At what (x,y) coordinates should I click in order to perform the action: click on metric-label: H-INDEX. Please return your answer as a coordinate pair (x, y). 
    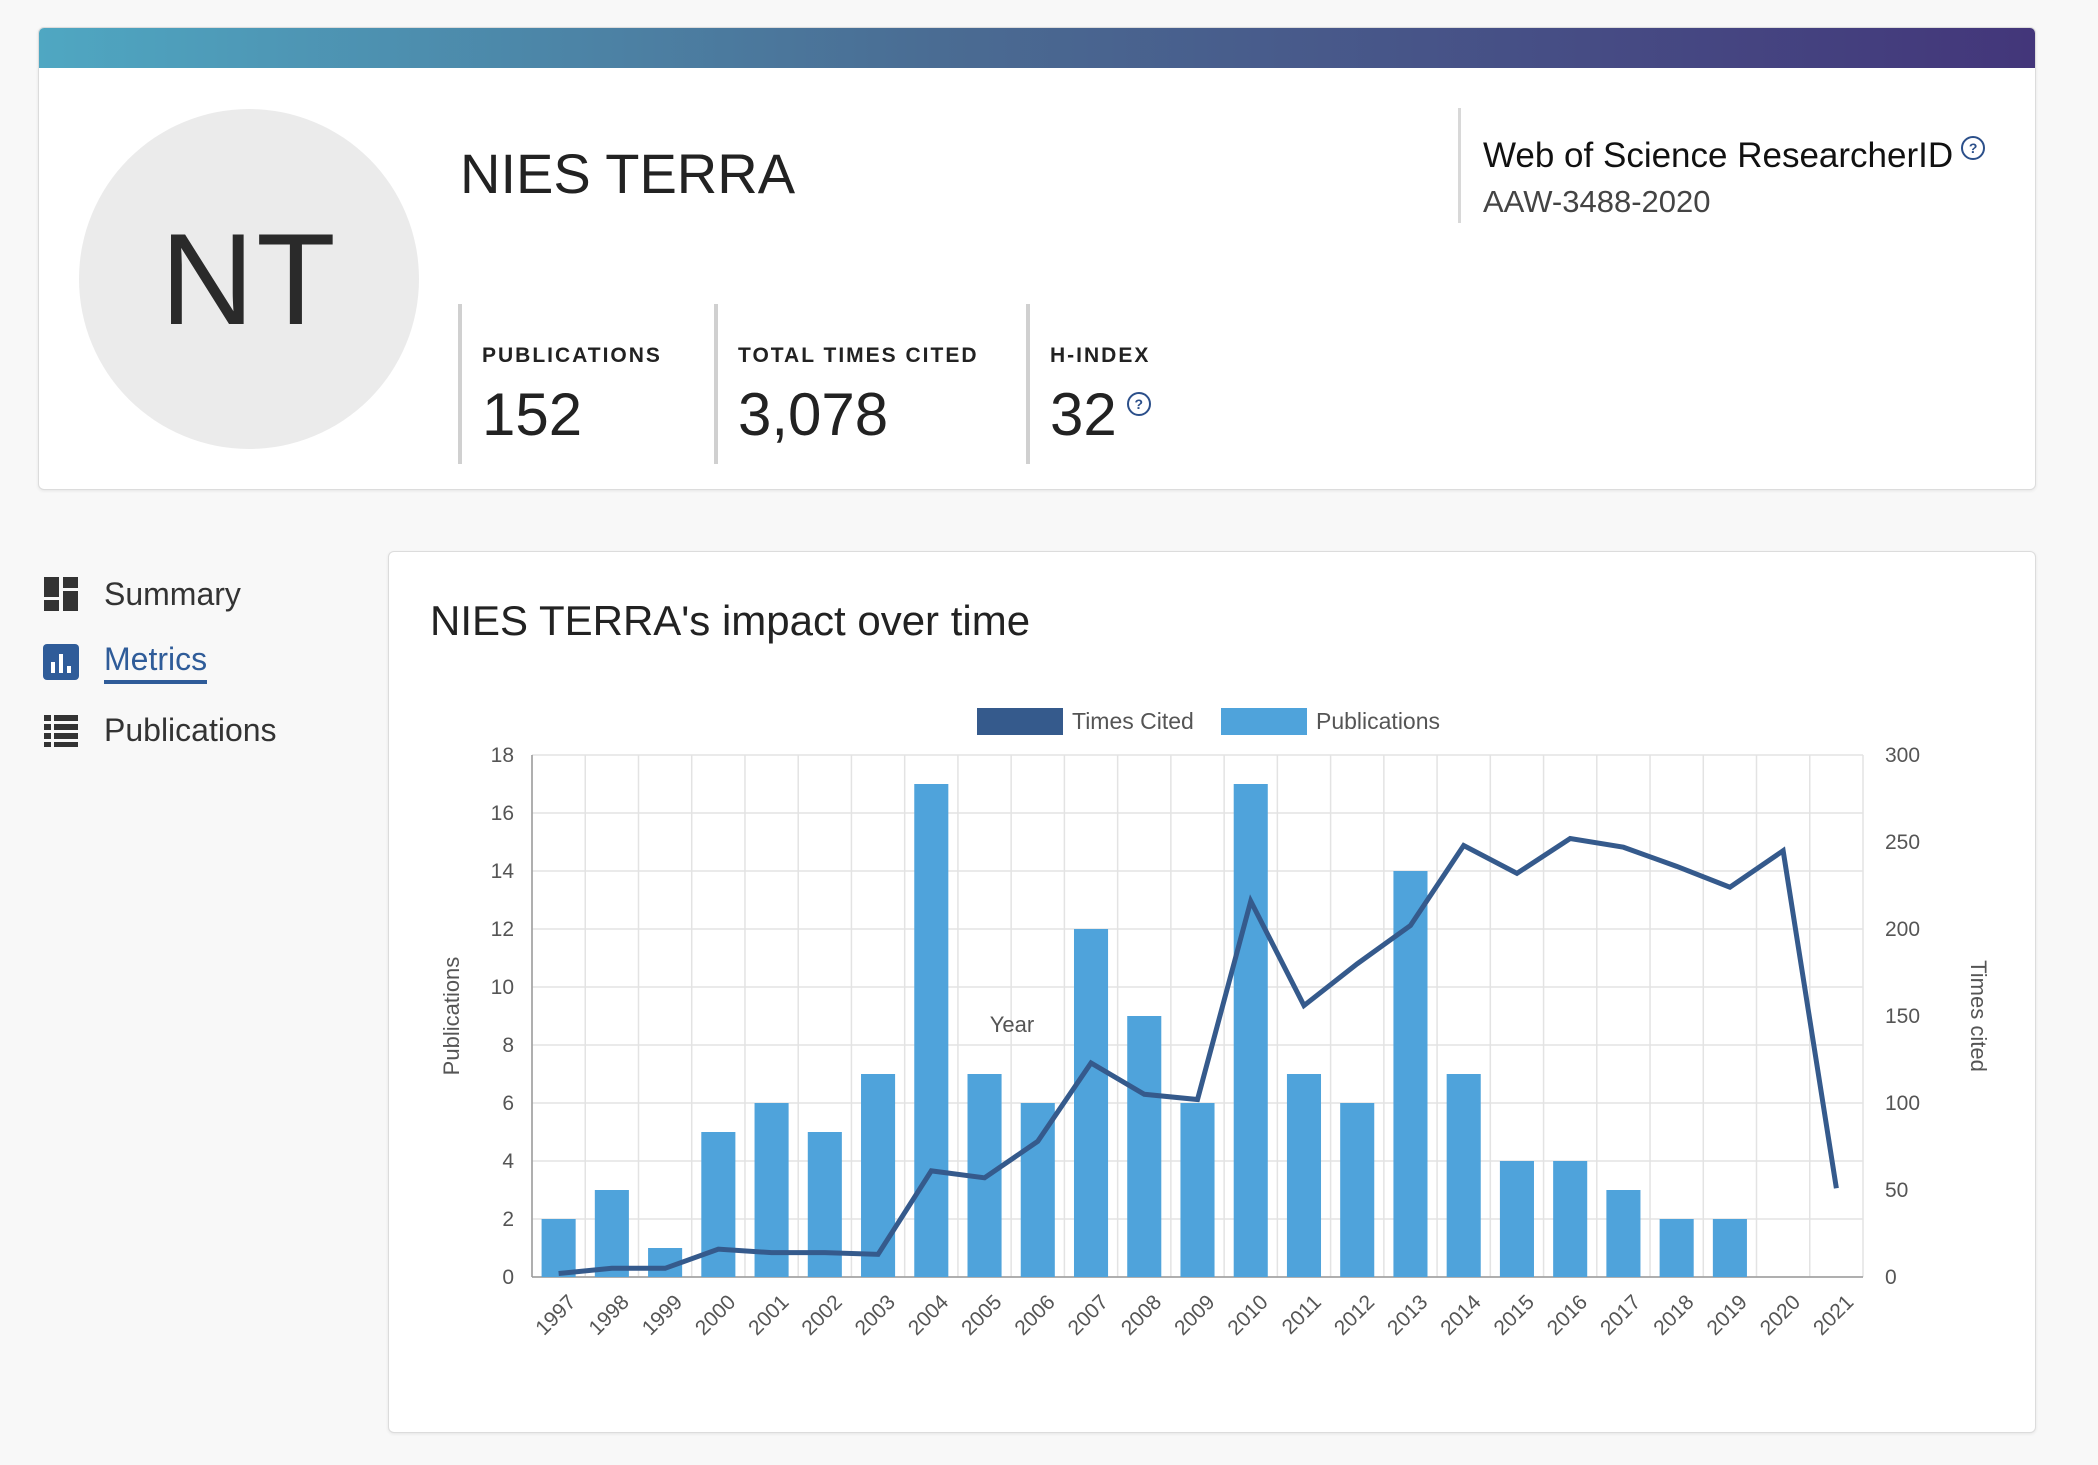
    Looking at the image, I should click on (1100, 355).